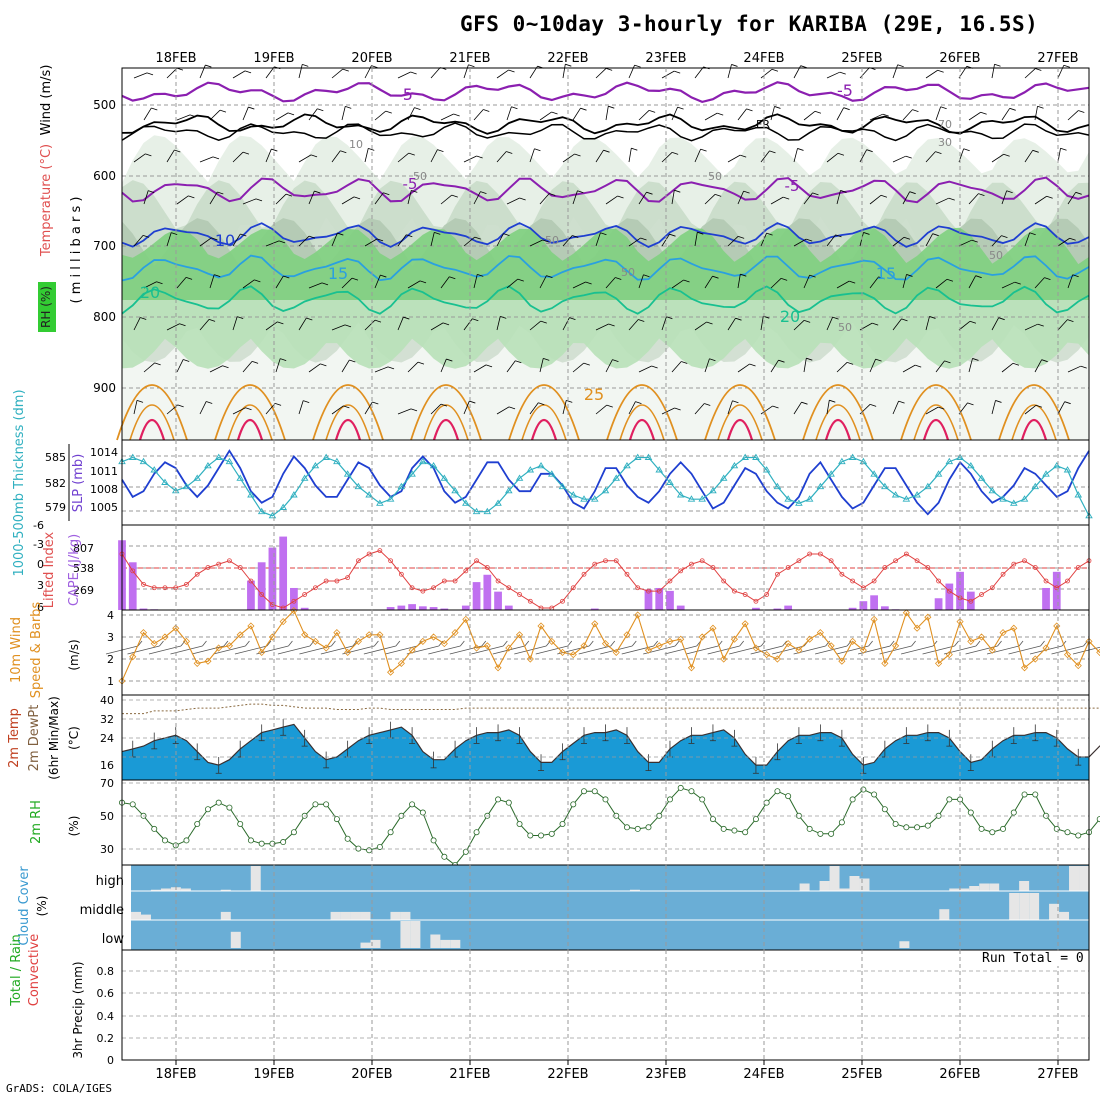 The image size is (1100, 1104). Describe the element at coordinates (831, 650) in the screenshot. I see `wind10m-barb` at that location.